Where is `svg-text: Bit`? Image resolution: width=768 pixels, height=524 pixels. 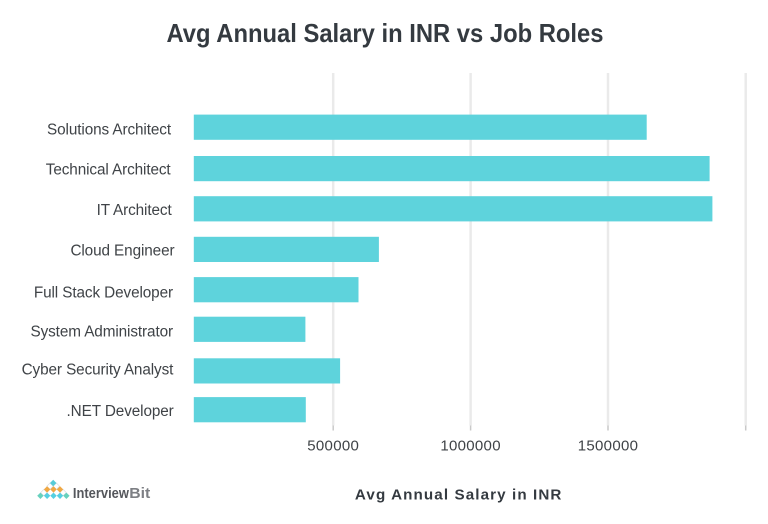 svg-text: Bit is located at coordinates (139, 494).